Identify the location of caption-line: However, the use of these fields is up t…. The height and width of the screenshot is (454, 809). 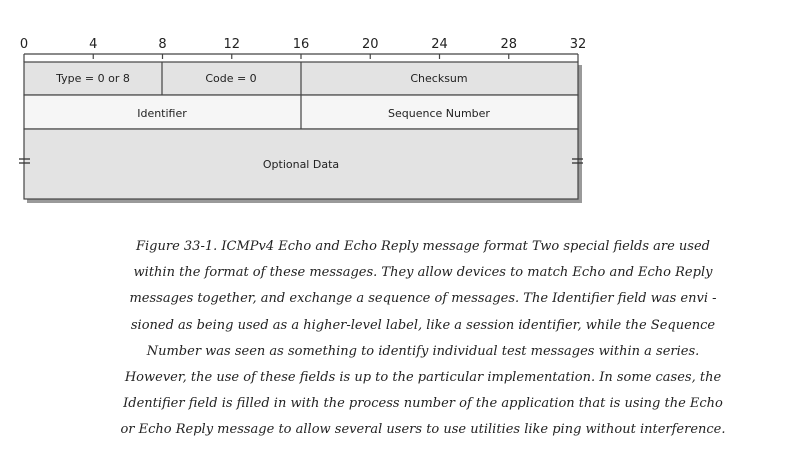
(423, 378).